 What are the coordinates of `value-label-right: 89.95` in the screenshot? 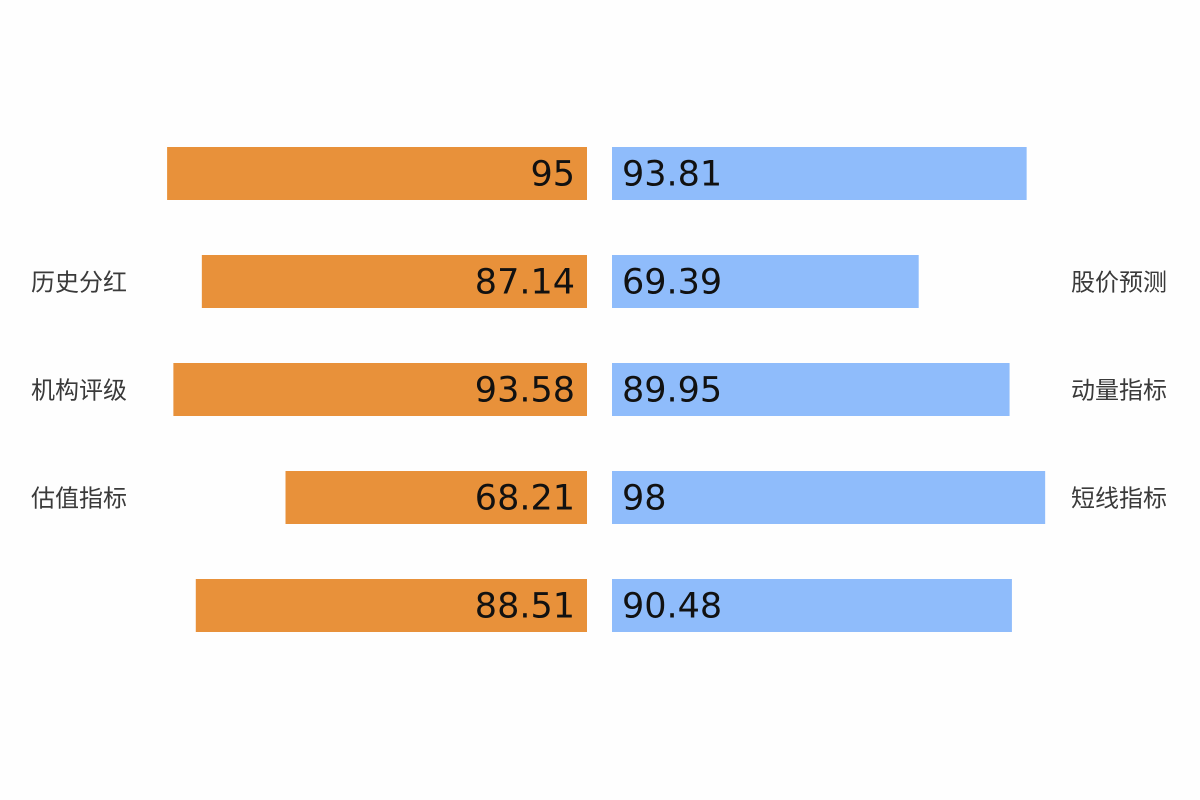 It's located at (672, 391).